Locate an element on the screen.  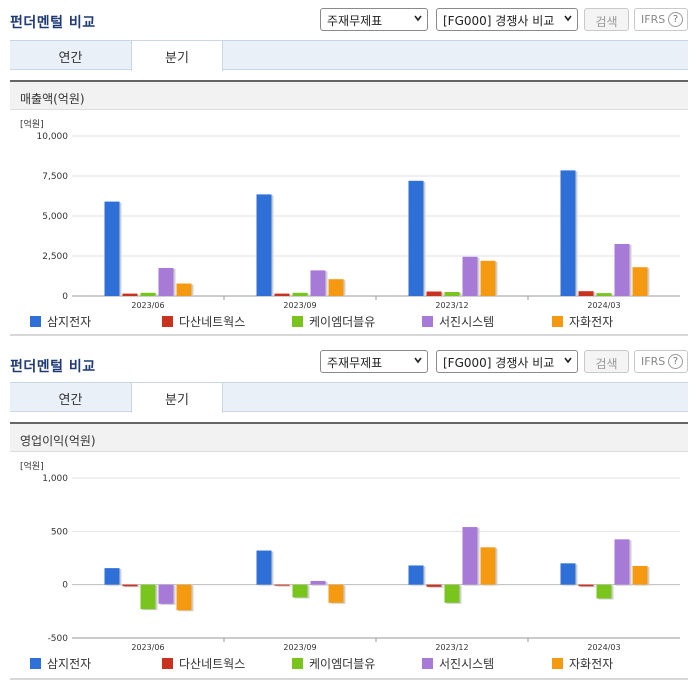
y-tick-label: 1,000 is located at coordinates (55, 479).